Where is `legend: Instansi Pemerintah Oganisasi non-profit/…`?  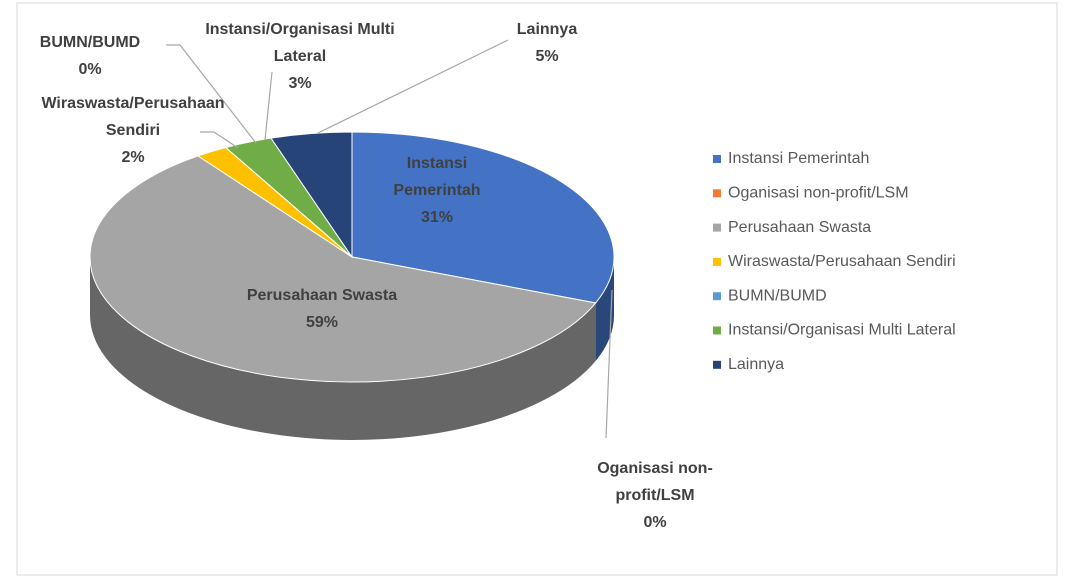
legend: Instansi Pemerintah Oganisasi non-profit/… is located at coordinates (834, 261).